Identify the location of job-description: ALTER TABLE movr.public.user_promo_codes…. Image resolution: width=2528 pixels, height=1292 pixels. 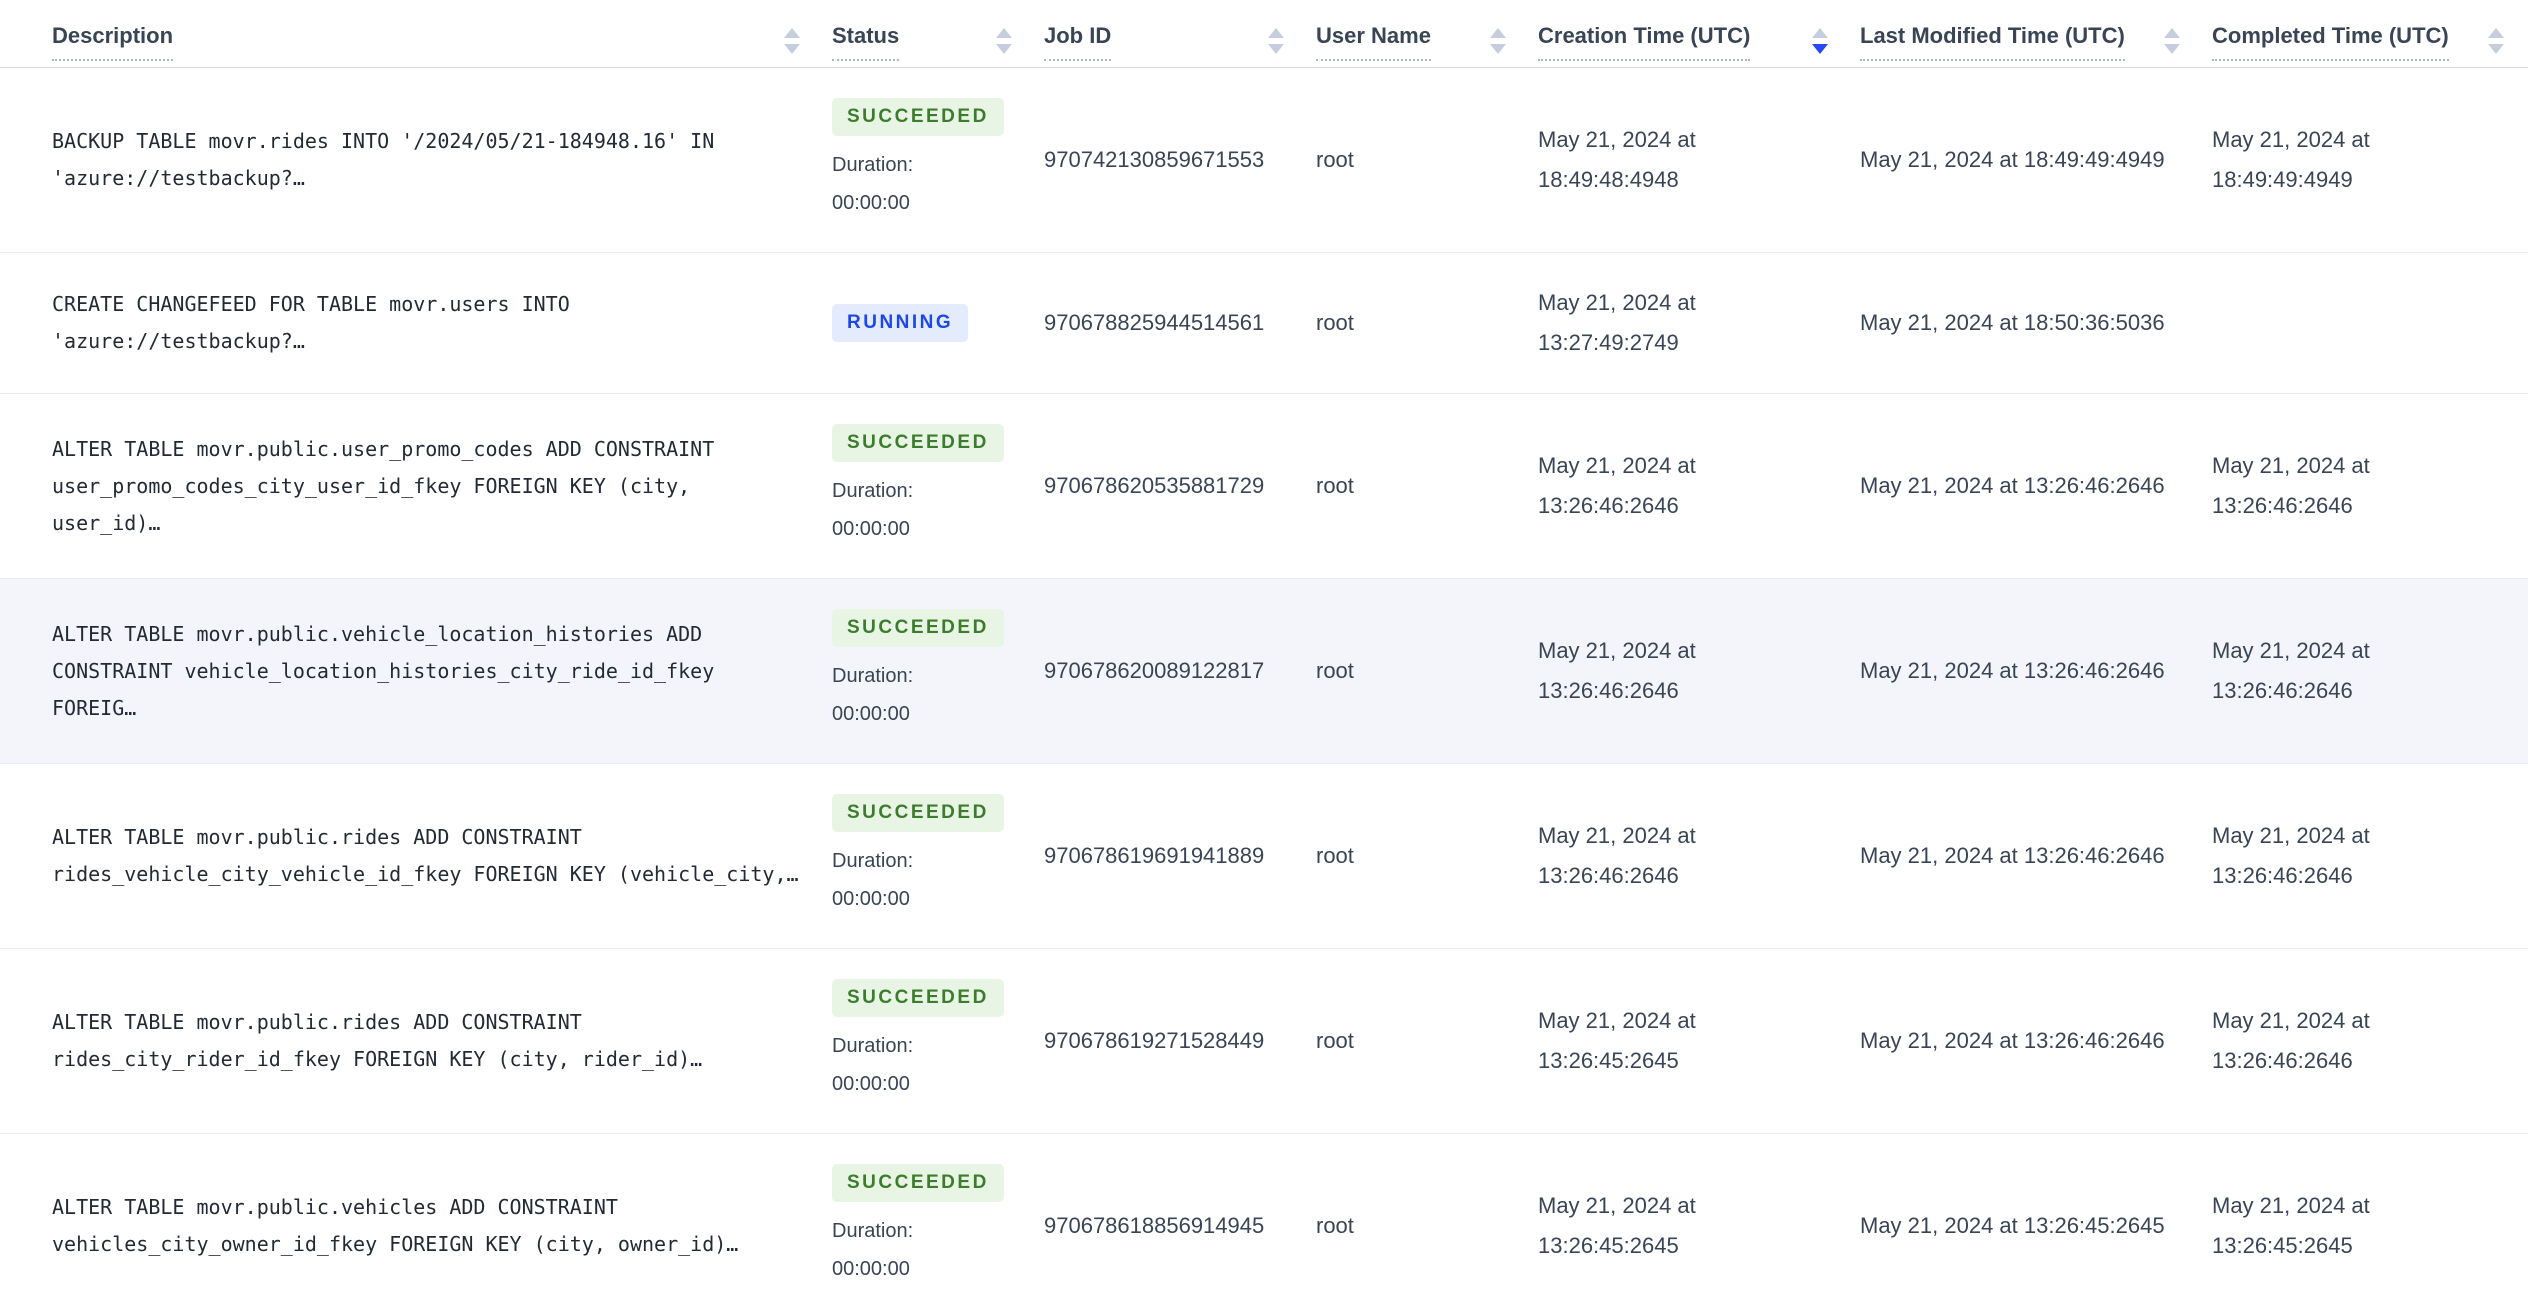
(383, 485).